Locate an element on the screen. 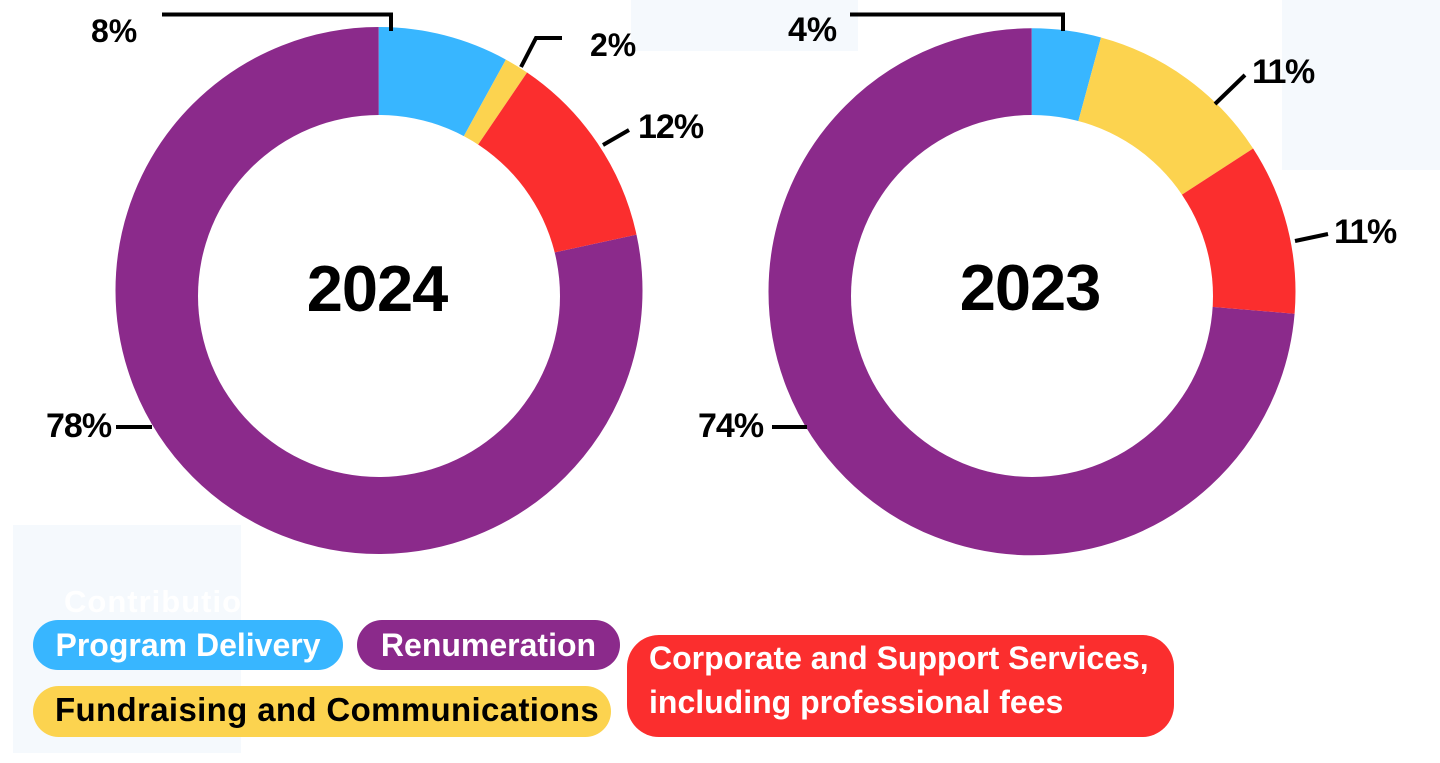  svg-text: 2023 is located at coordinates (1030, 287).